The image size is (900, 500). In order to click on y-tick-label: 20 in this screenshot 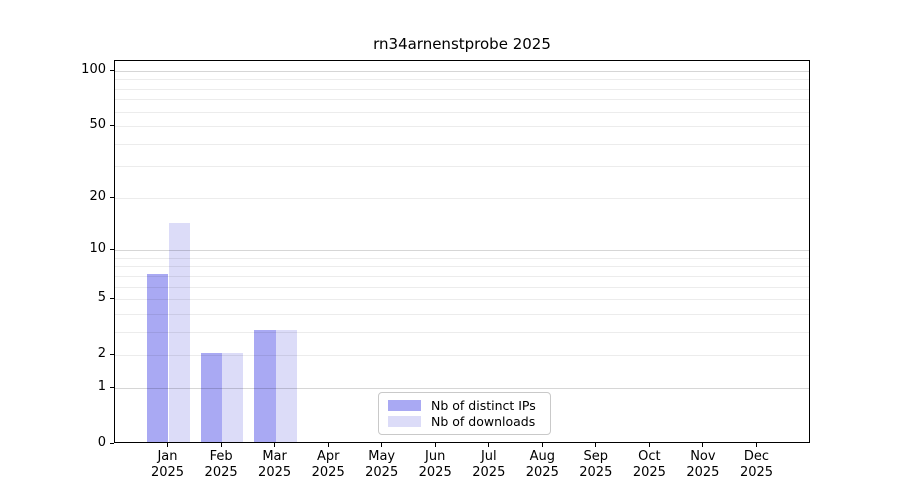, I will do `click(97, 196)`.